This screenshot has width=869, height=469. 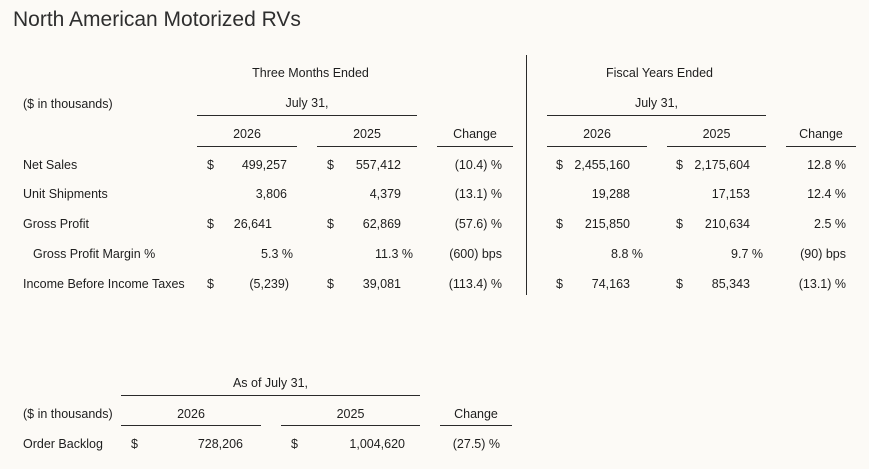 What do you see at coordinates (826, 165) in the screenshot?
I see `change-fy: 12.8 %` at bounding box center [826, 165].